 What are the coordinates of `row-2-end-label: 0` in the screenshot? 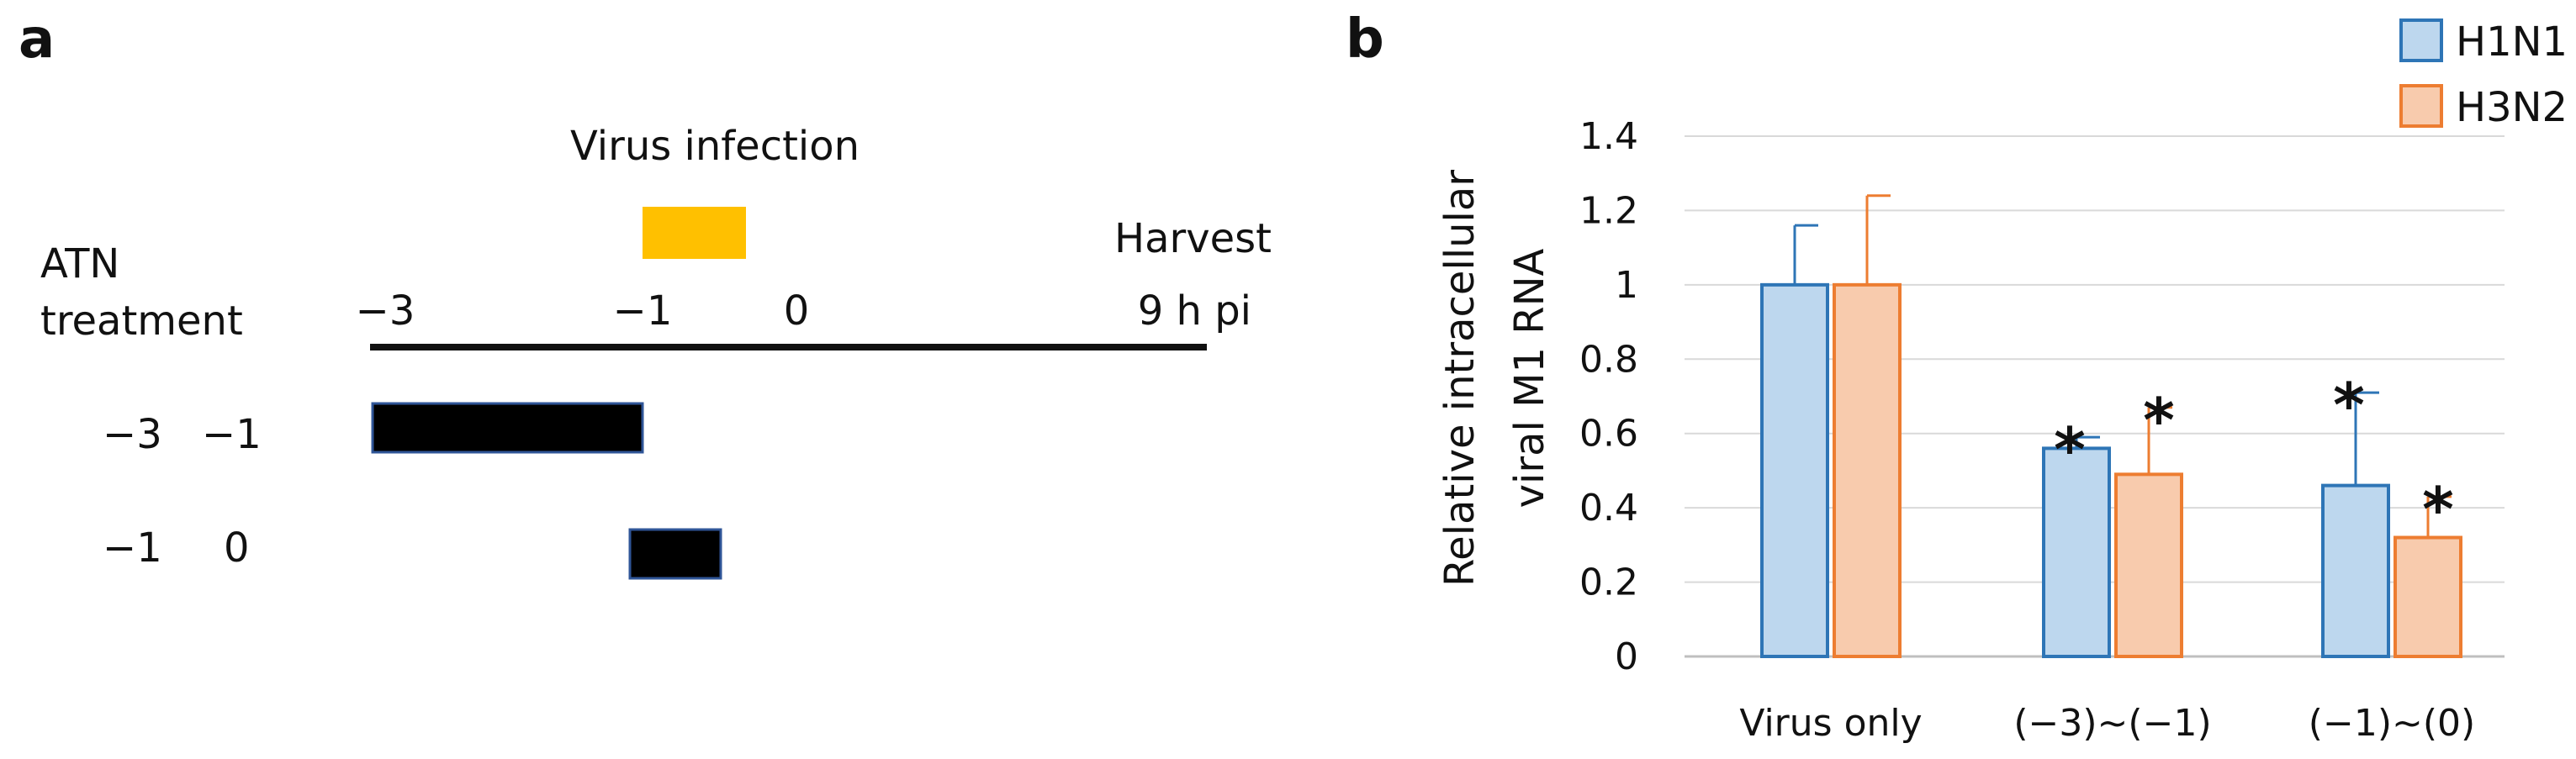 It's located at (237, 548).